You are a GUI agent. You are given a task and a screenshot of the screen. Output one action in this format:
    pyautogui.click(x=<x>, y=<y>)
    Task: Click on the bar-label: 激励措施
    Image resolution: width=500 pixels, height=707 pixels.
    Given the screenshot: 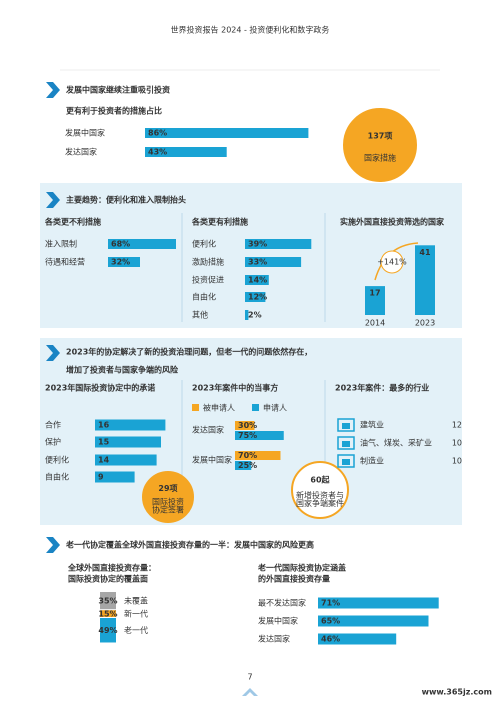 What is the action you would take?
    pyautogui.click(x=208, y=262)
    